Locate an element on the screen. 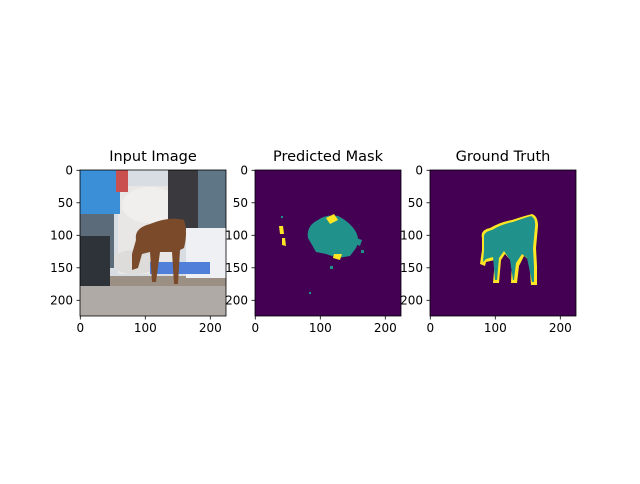 This screenshot has height=484, width=640. photo-blue-sheet is located at coordinates (180, 268).